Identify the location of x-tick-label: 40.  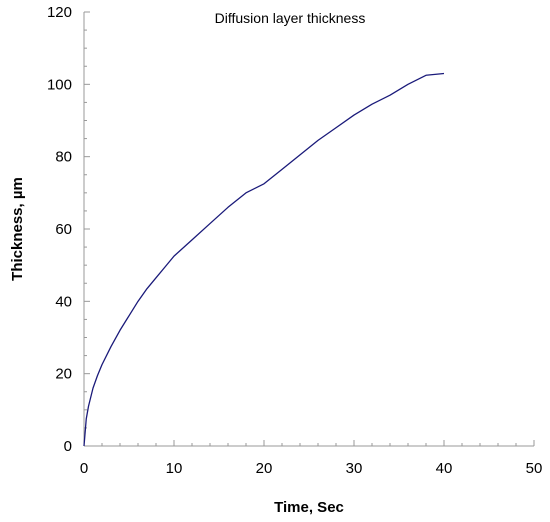
(444, 468).